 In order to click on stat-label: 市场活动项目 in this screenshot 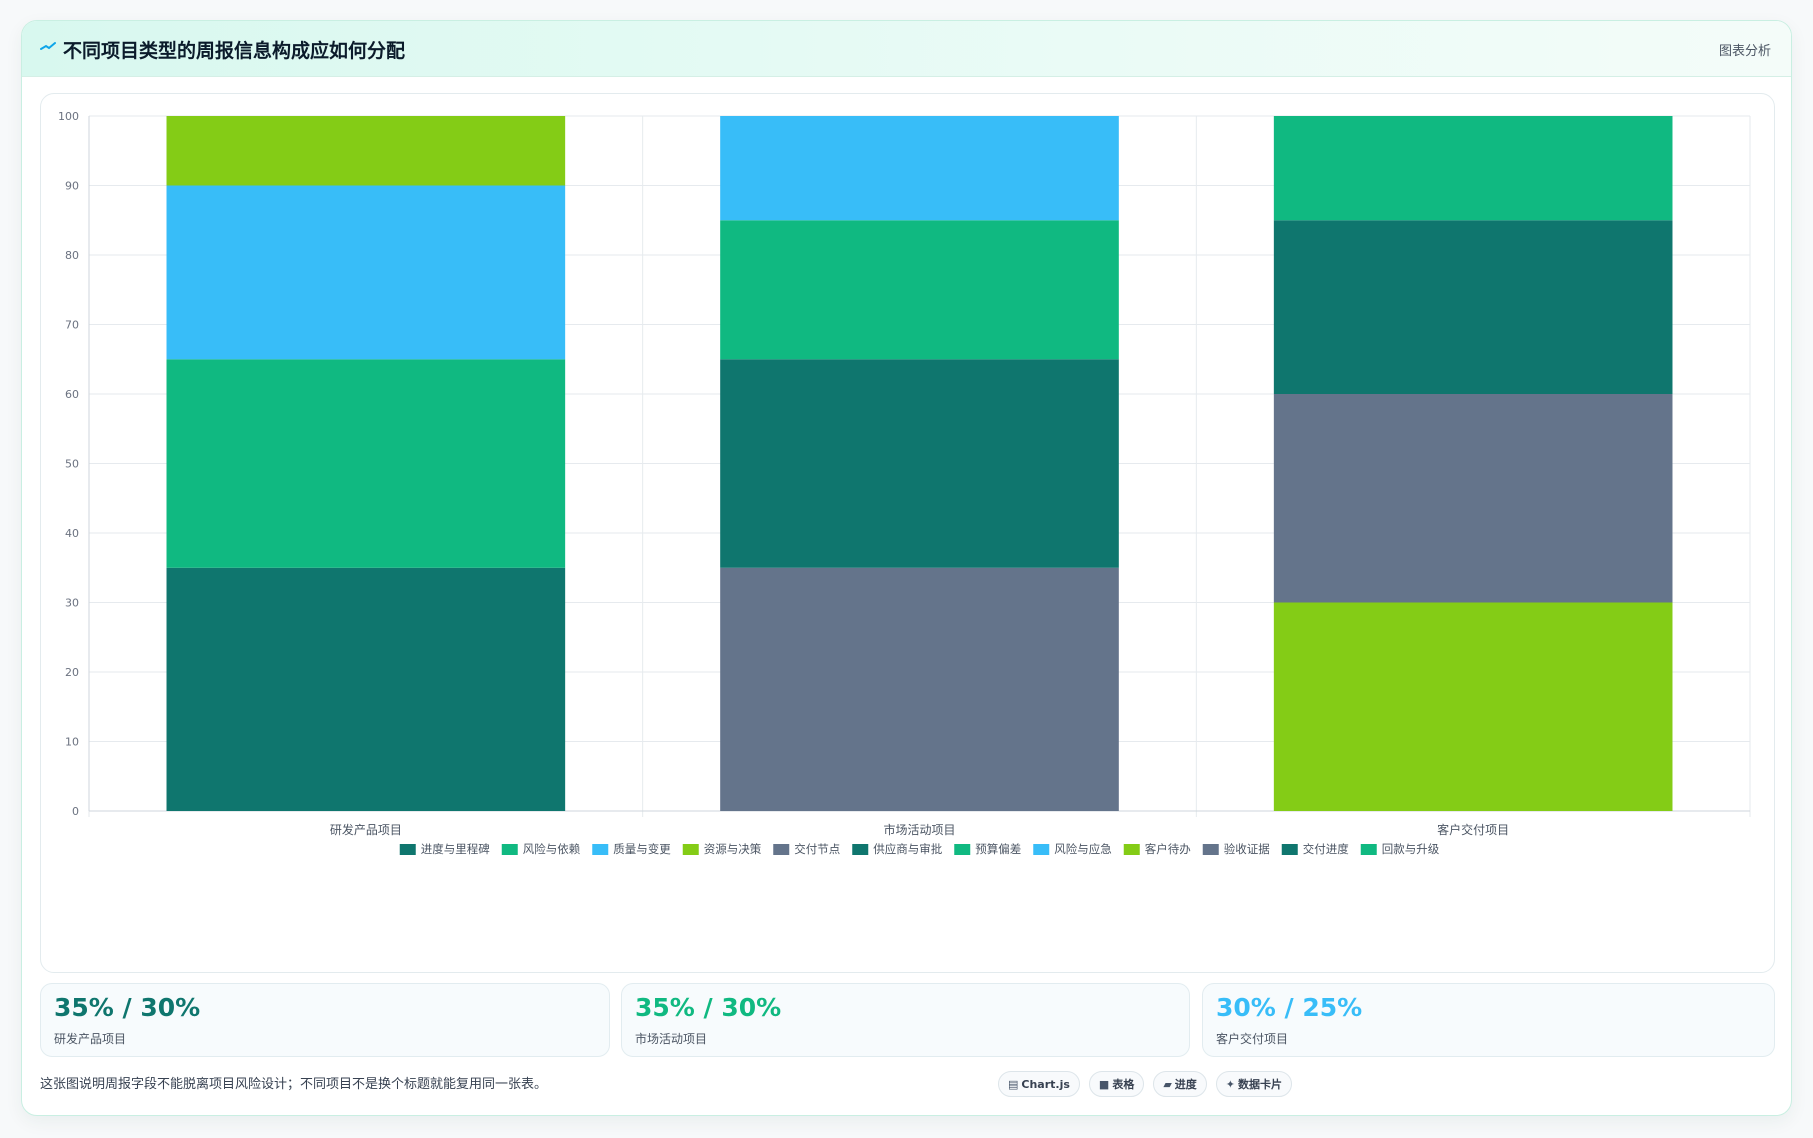, I will do `click(671, 1039)`.